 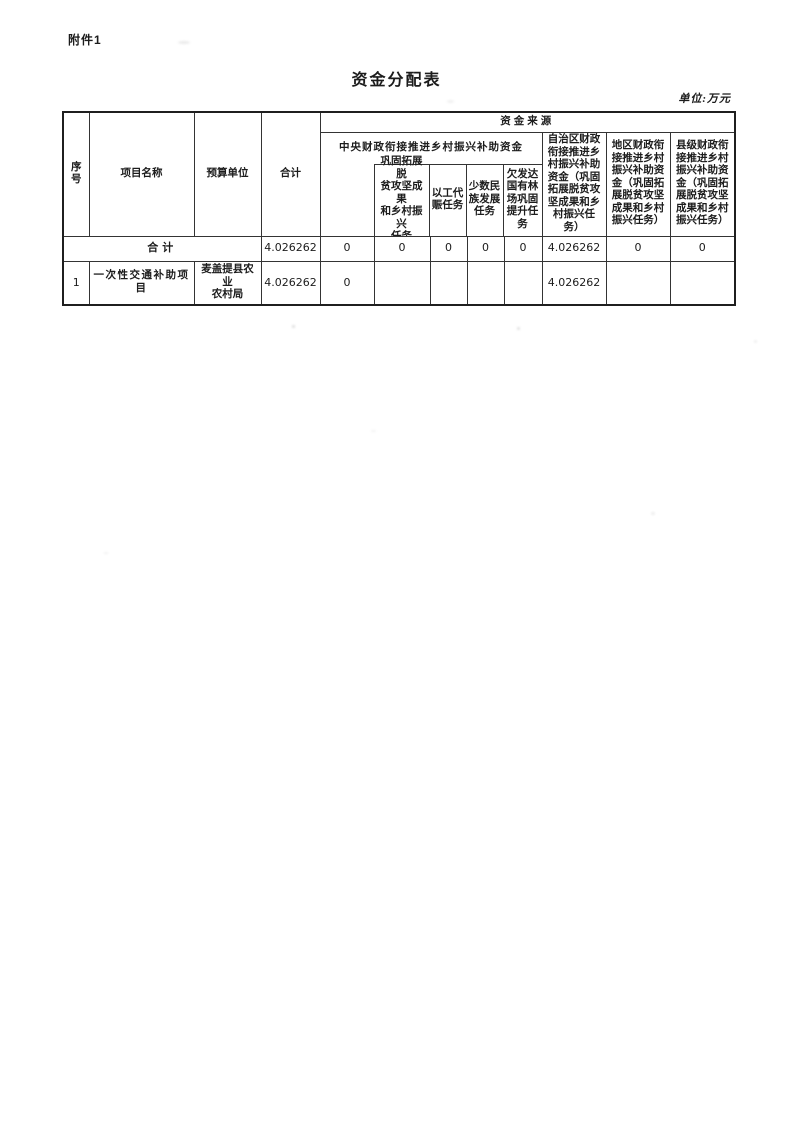 I want to click on row-central-subtotal: 0, so click(x=347, y=283).